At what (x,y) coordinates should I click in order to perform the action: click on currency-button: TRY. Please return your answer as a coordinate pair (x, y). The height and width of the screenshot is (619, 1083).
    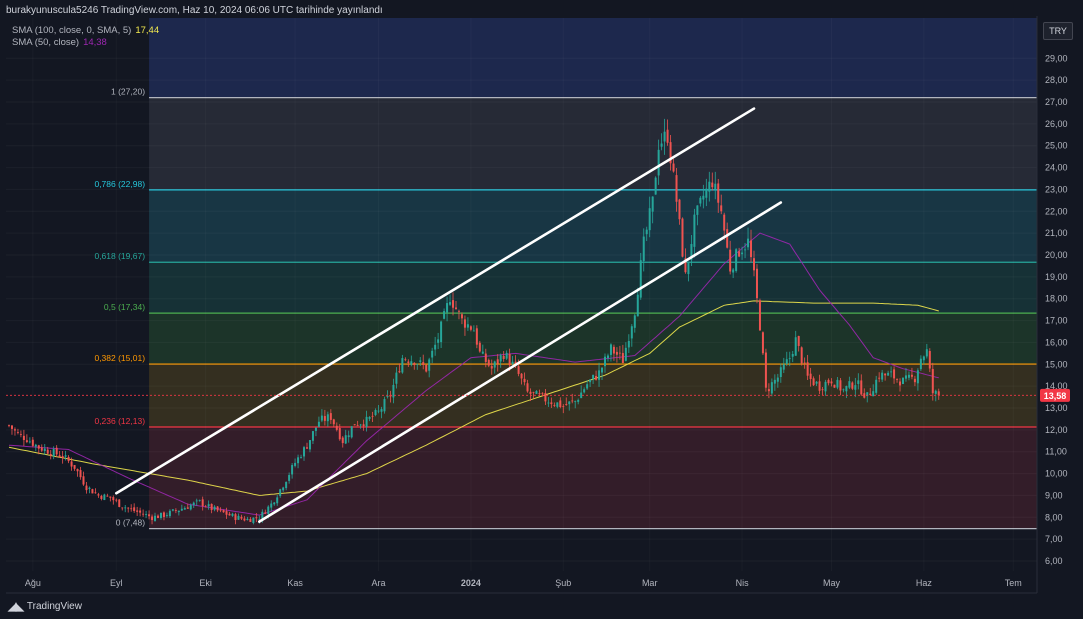
    Looking at the image, I should click on (1058, 31).